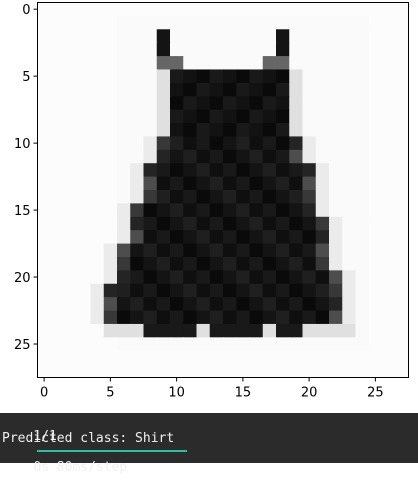  I want to click on y-tick-label: 20, so click(22, 278).